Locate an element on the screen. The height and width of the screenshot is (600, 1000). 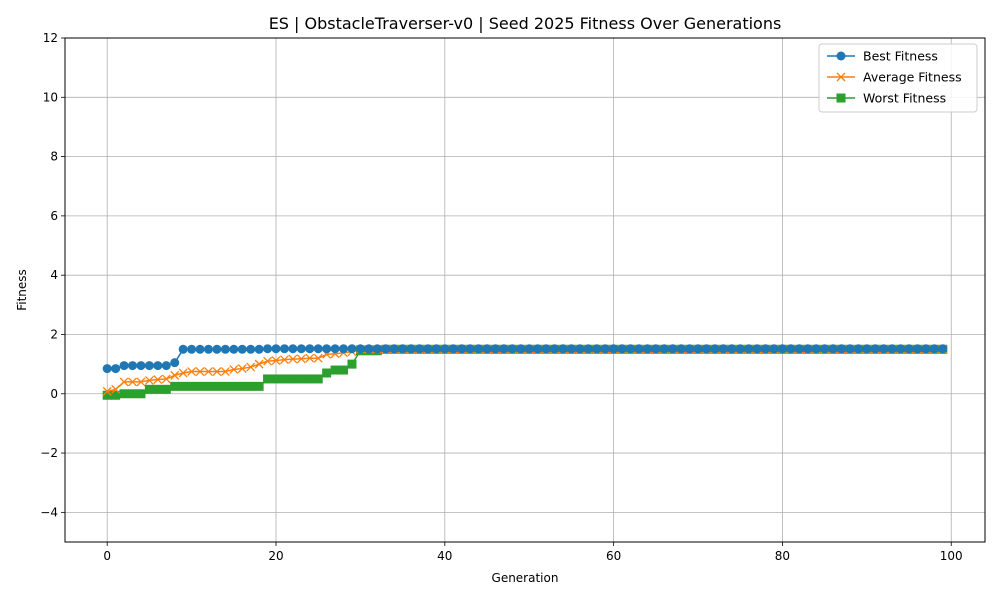
legend-label: Best Fitness is located at coordinates (900, 56).